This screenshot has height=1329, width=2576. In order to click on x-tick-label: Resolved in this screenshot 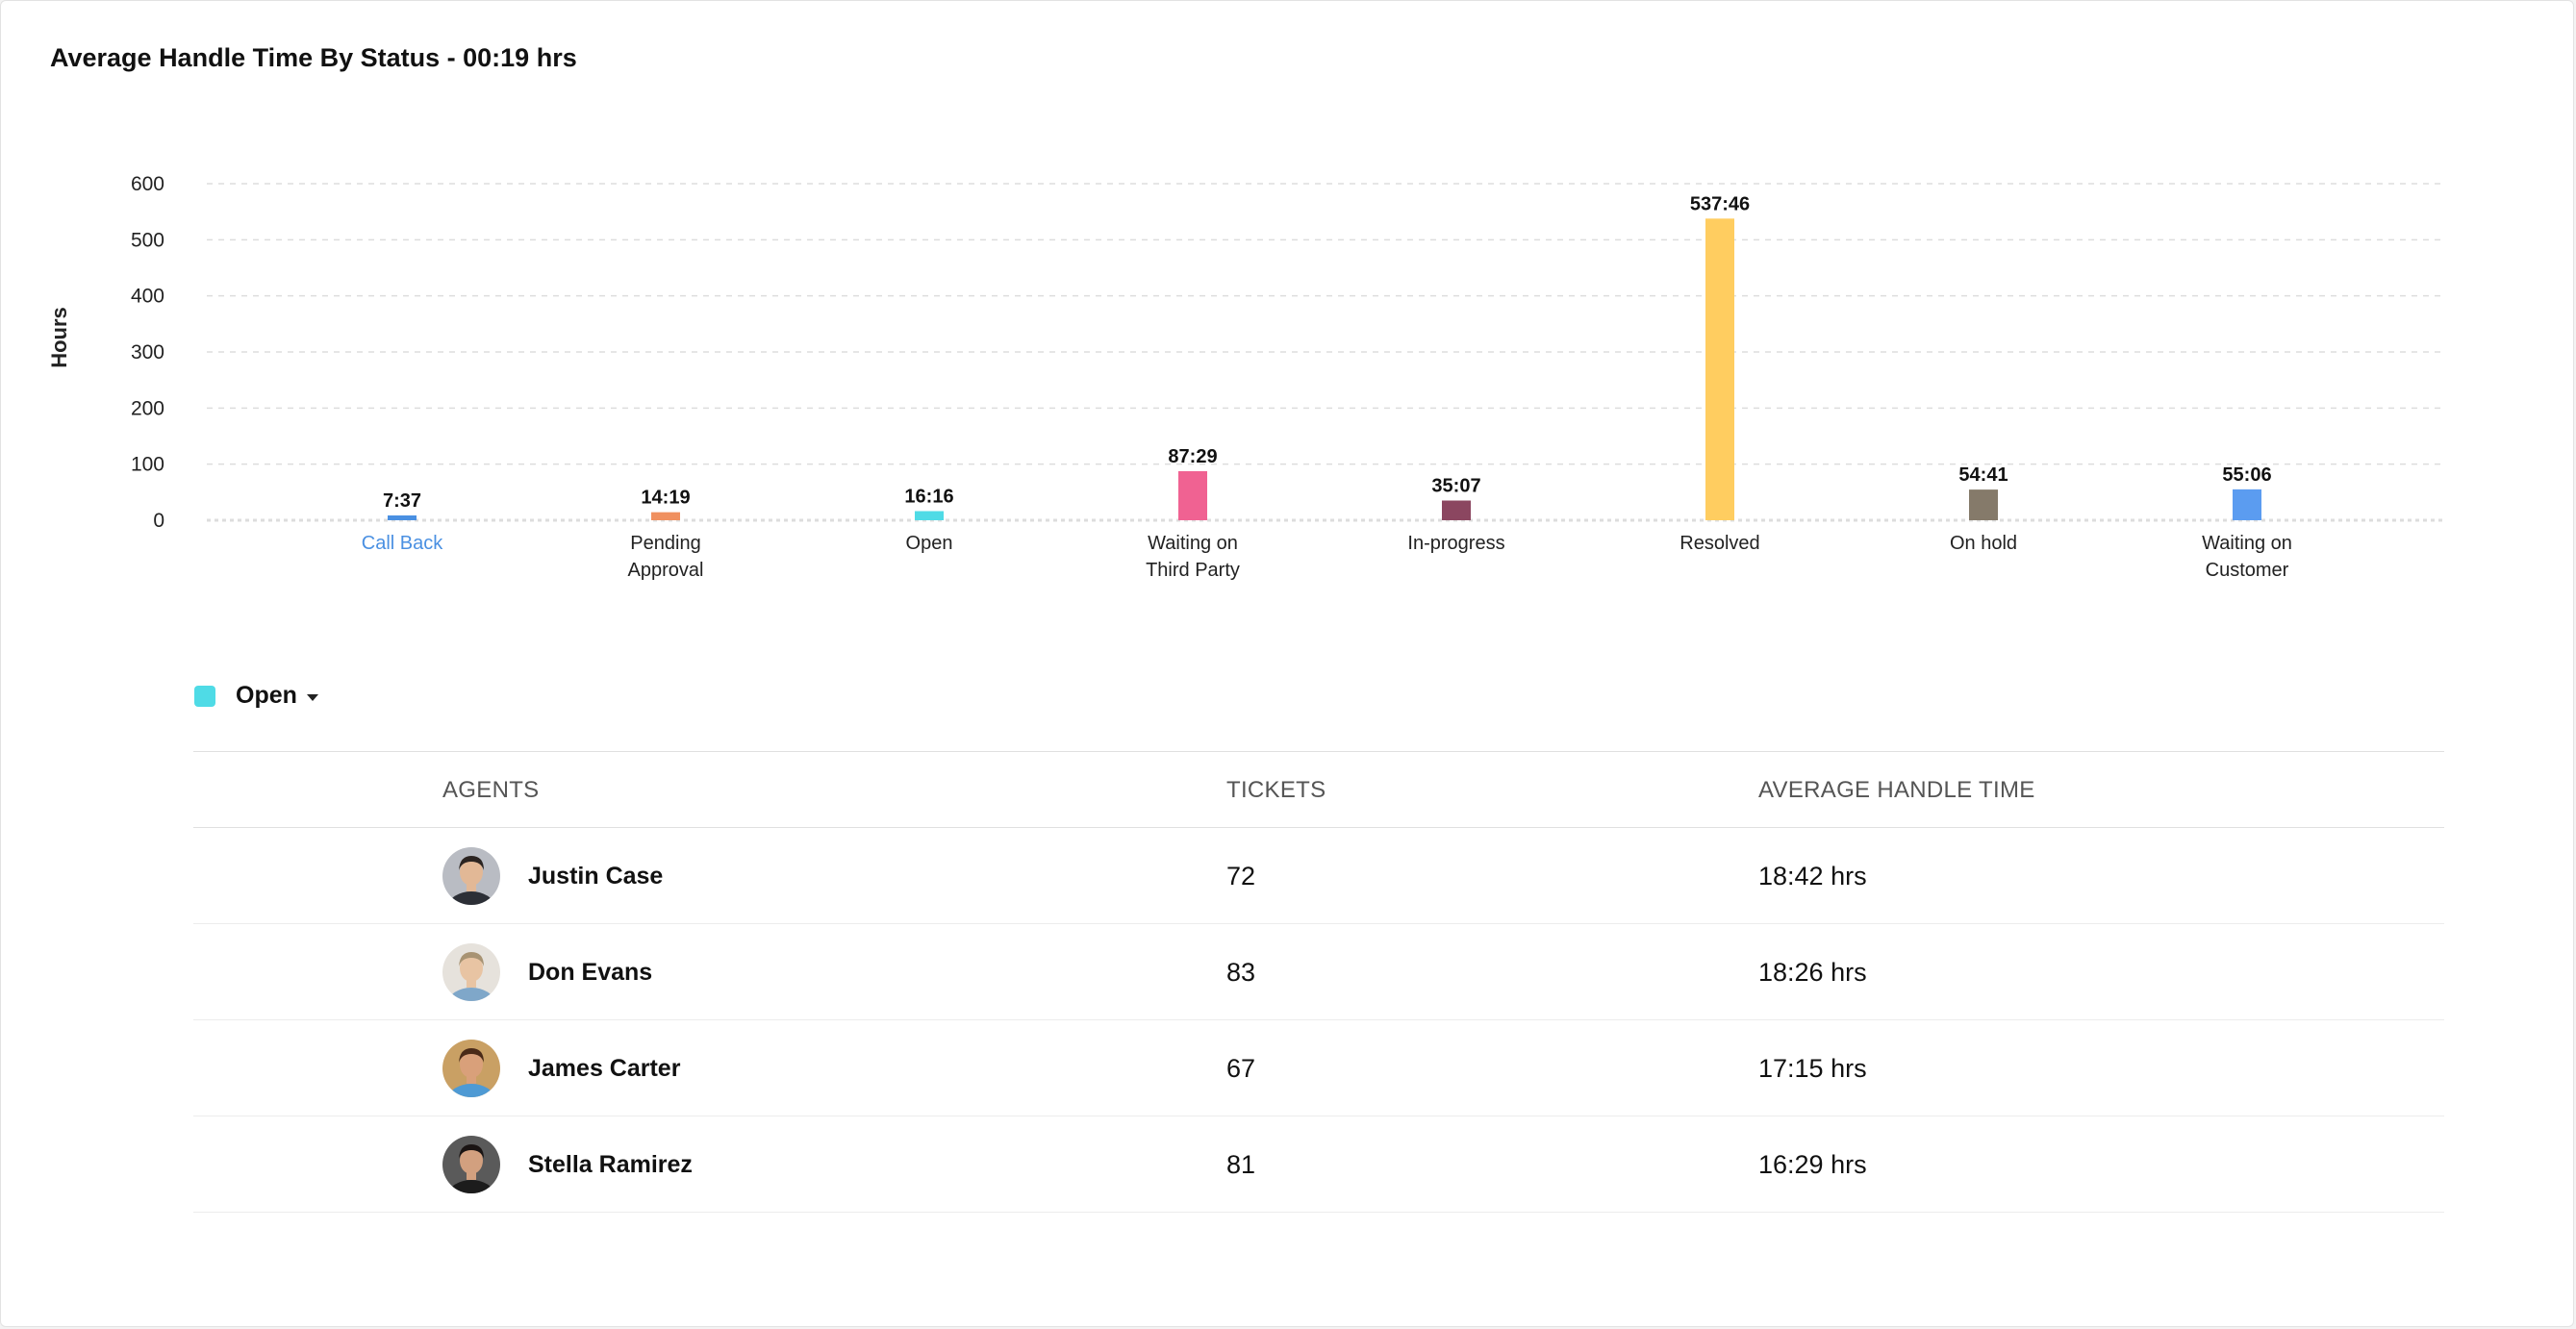, I will do `click(1719, 543)`.